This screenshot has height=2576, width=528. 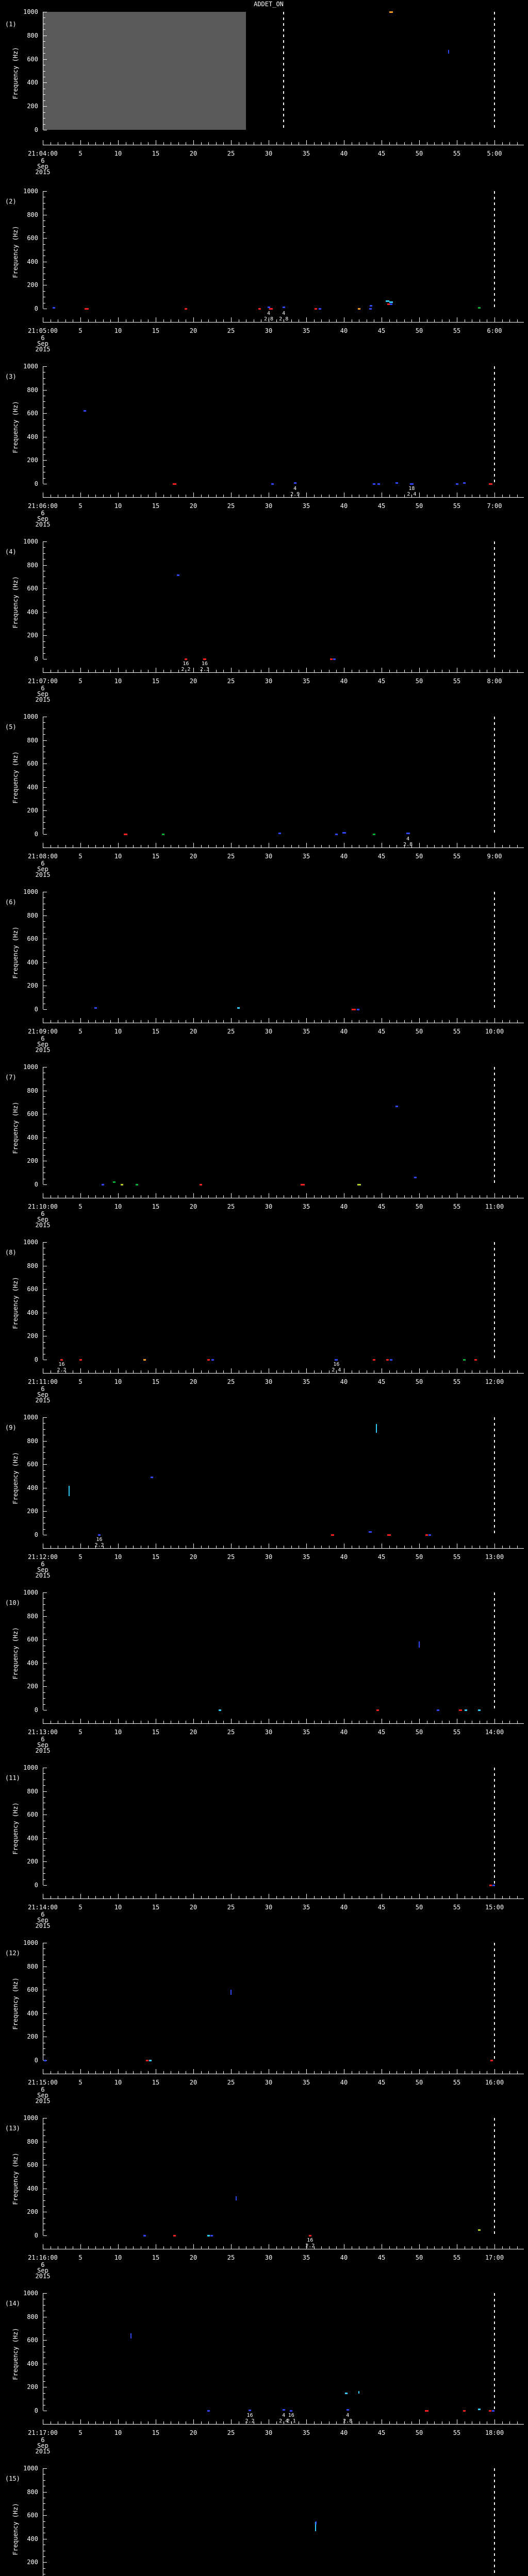 What do you see at coordinates (284, 2415) in the screenshot?
I see `annotation-top: 4` at bounding box center [284, 2415].